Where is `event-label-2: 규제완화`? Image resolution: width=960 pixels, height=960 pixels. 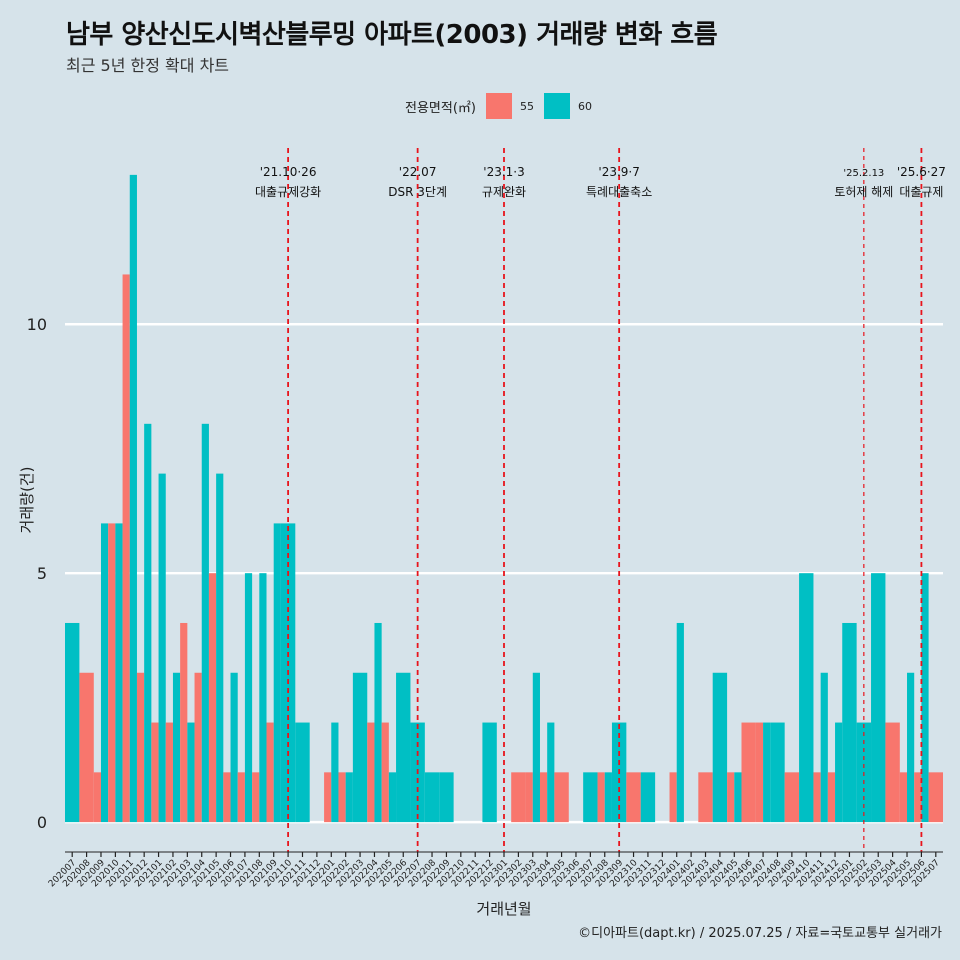
event-label-2: 규제완화 is located at coordinates (504, 192).